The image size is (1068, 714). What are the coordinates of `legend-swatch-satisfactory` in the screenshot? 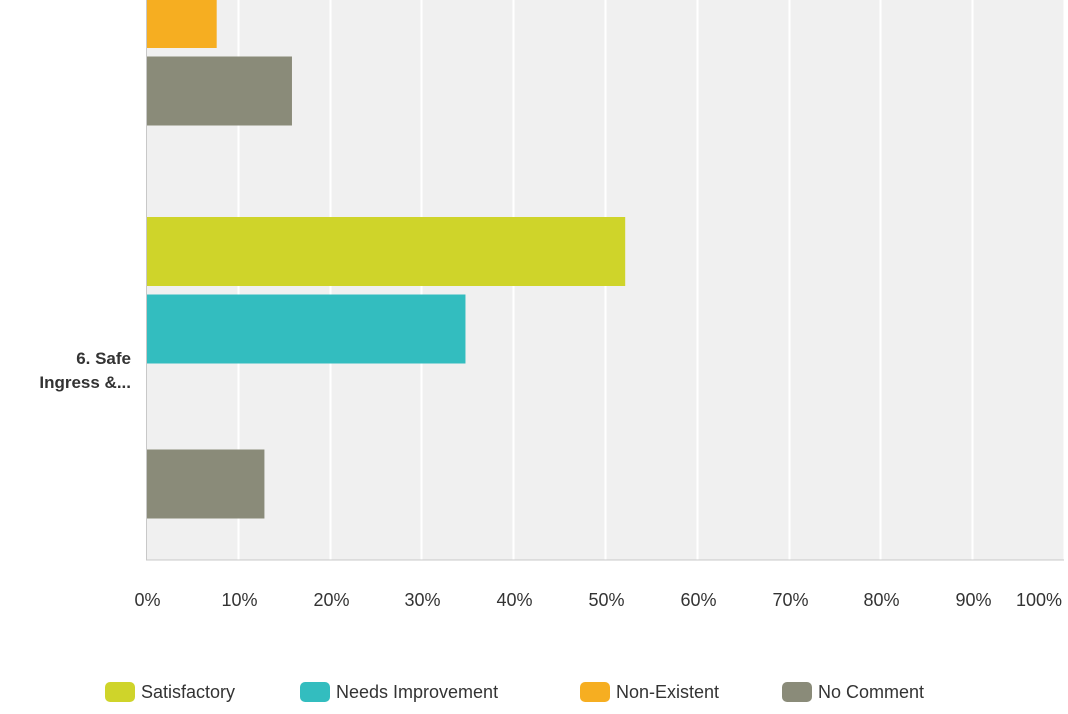 It's located at (120, 692).